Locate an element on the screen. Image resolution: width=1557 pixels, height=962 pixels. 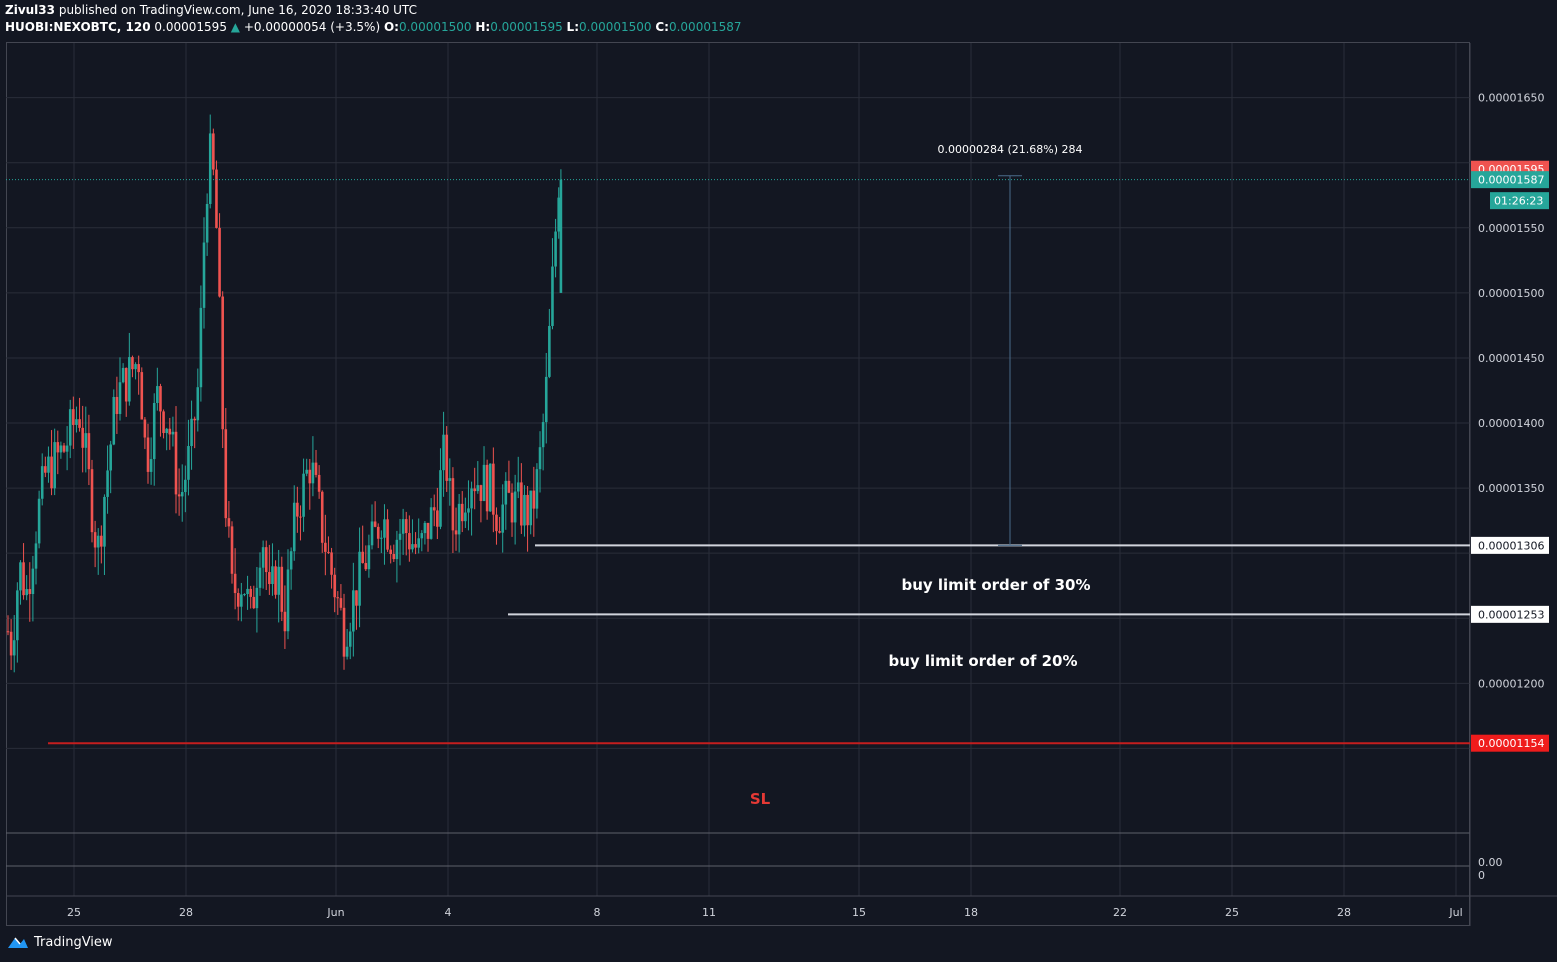
price-axis-tick: 0.00001500 is located at coordinates (1511, 293).